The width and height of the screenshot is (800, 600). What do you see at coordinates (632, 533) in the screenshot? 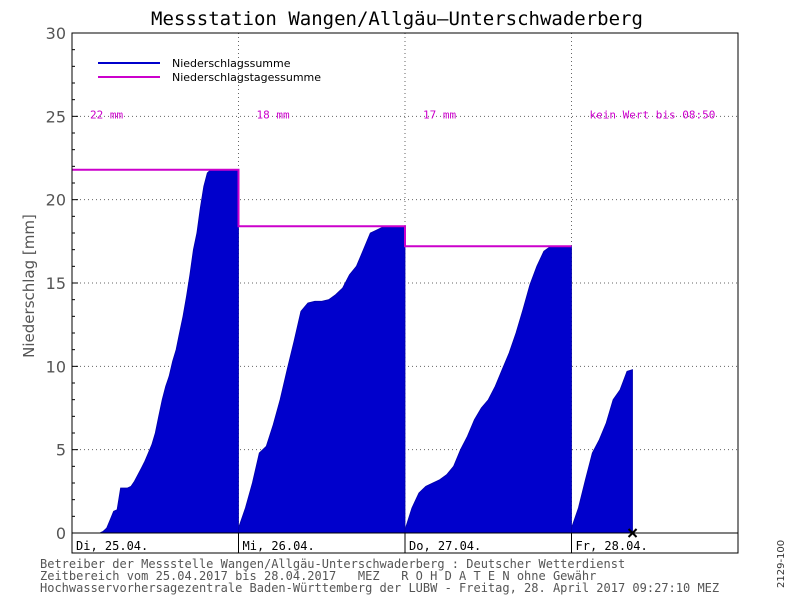
I see `end-marker` at bounding box center [632, 533].